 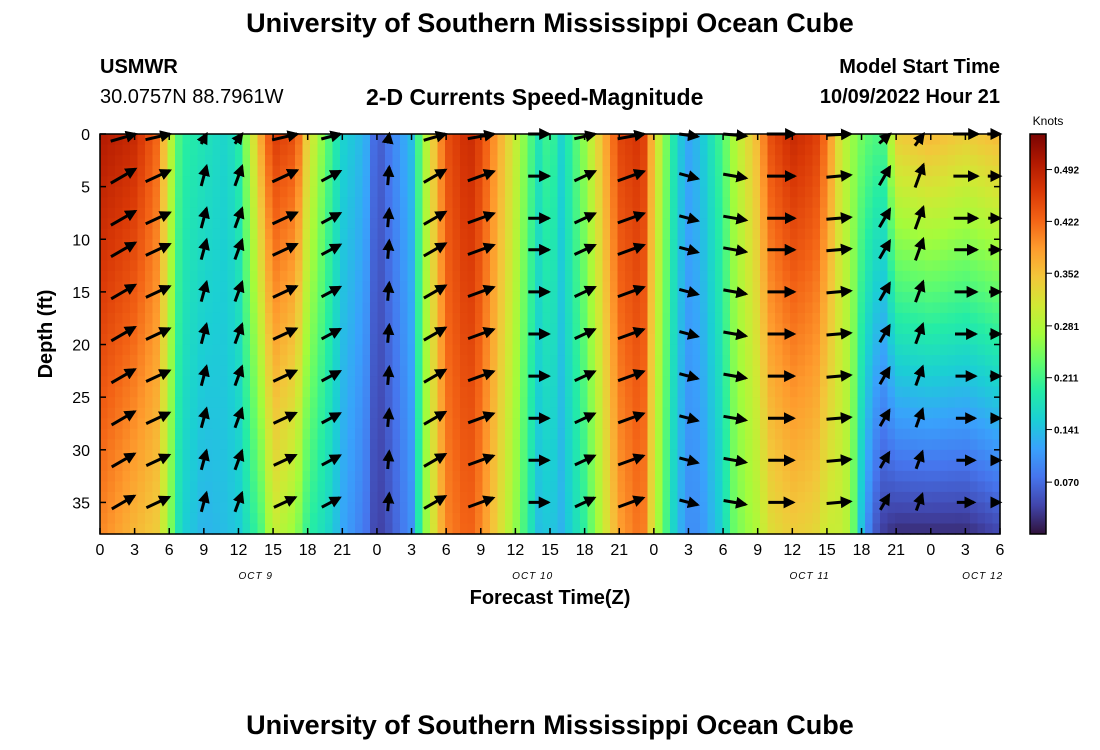 I want to click on x-tick-label: 6, so click(x=723, y=550).